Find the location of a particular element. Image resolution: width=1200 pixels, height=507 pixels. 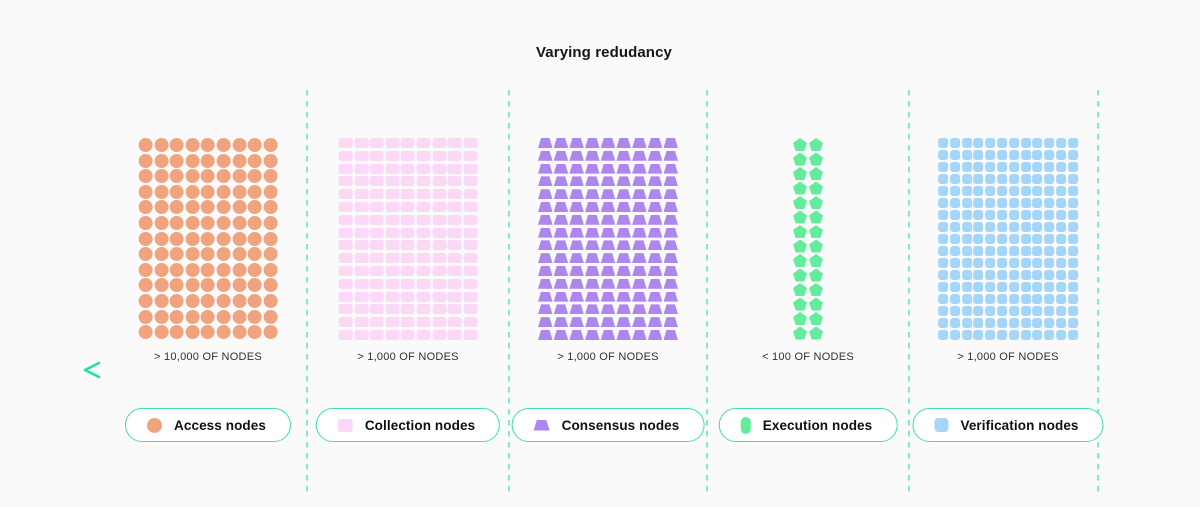

redundancy-axis-arrow is located at coordinates (591, 370).